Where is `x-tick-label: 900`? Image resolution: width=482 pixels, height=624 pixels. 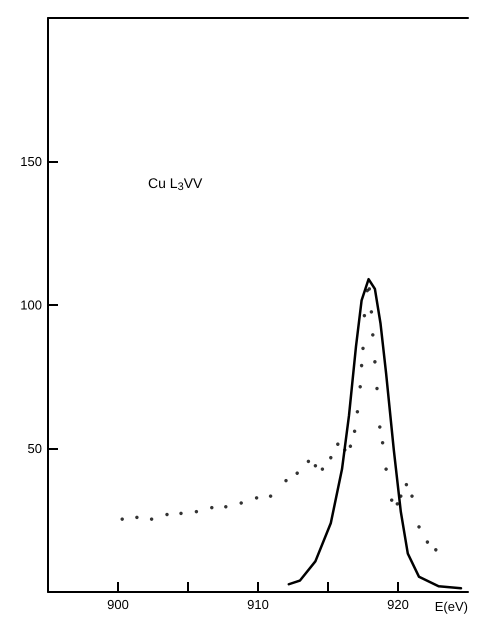 x-tick-label: 900 is located at coordinates (118, 604).